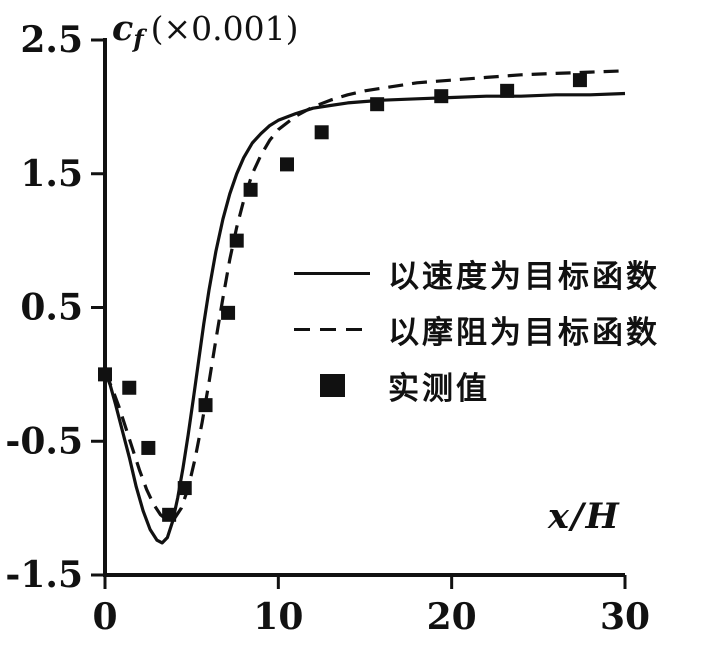 Image resolution: width=723 pixels, height=648 pixels. Describe the element at coordinates (104, 617) in the screenshot. I see `x-tick-label: 0` at that location.